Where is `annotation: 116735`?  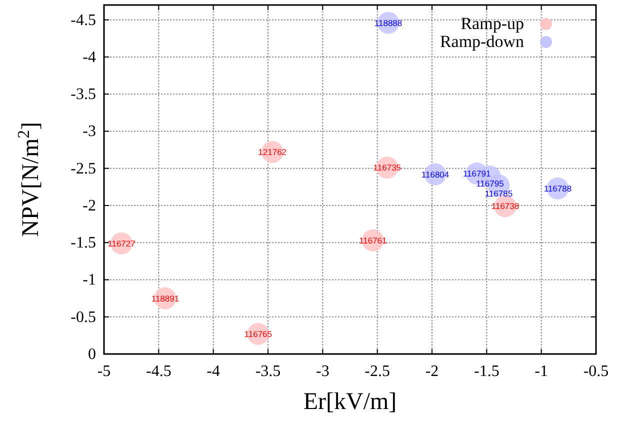 annotation: 116735 is located at coordinates (387, 167).